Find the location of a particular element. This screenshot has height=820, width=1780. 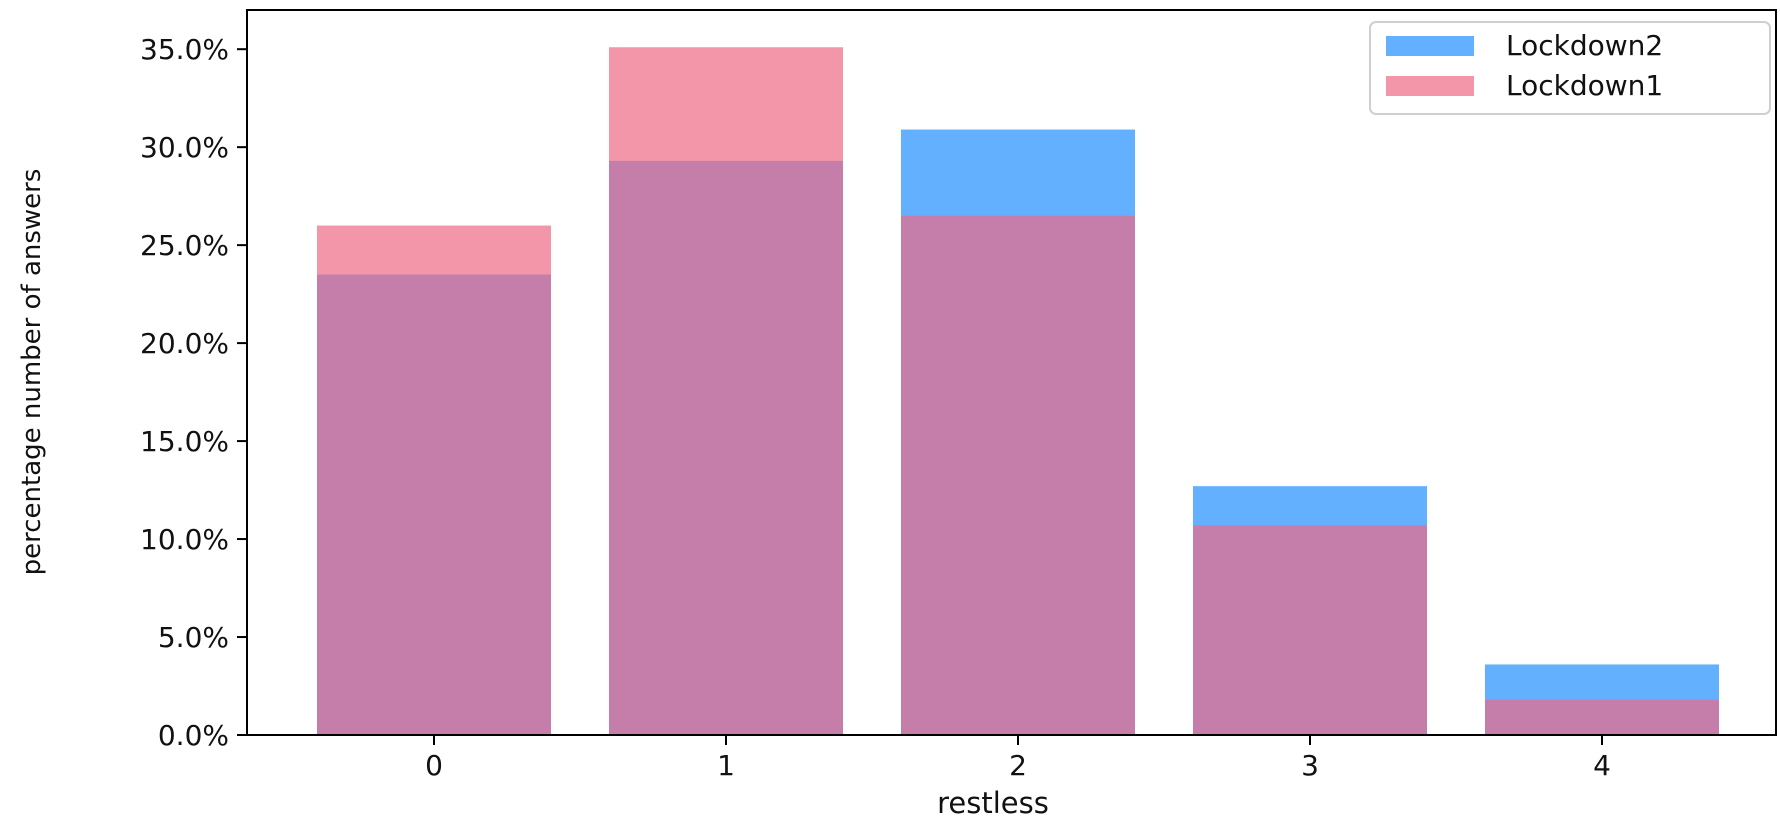

y-axis-label: percentage number of answers is located at coordinates (32, 372).